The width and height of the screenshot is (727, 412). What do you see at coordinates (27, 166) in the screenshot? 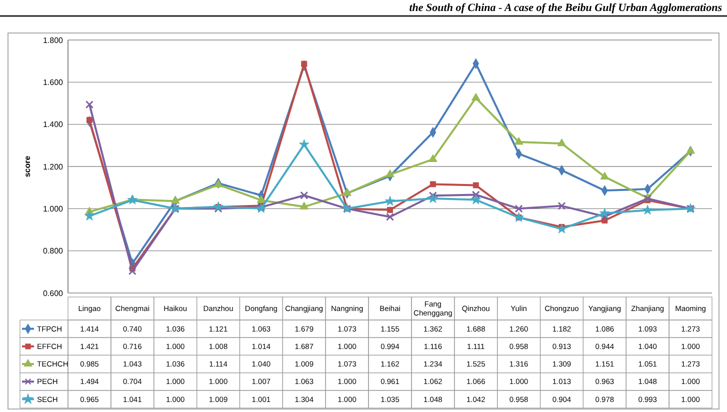
I see `y-axis-title: score` at bounding box center [27, 166].